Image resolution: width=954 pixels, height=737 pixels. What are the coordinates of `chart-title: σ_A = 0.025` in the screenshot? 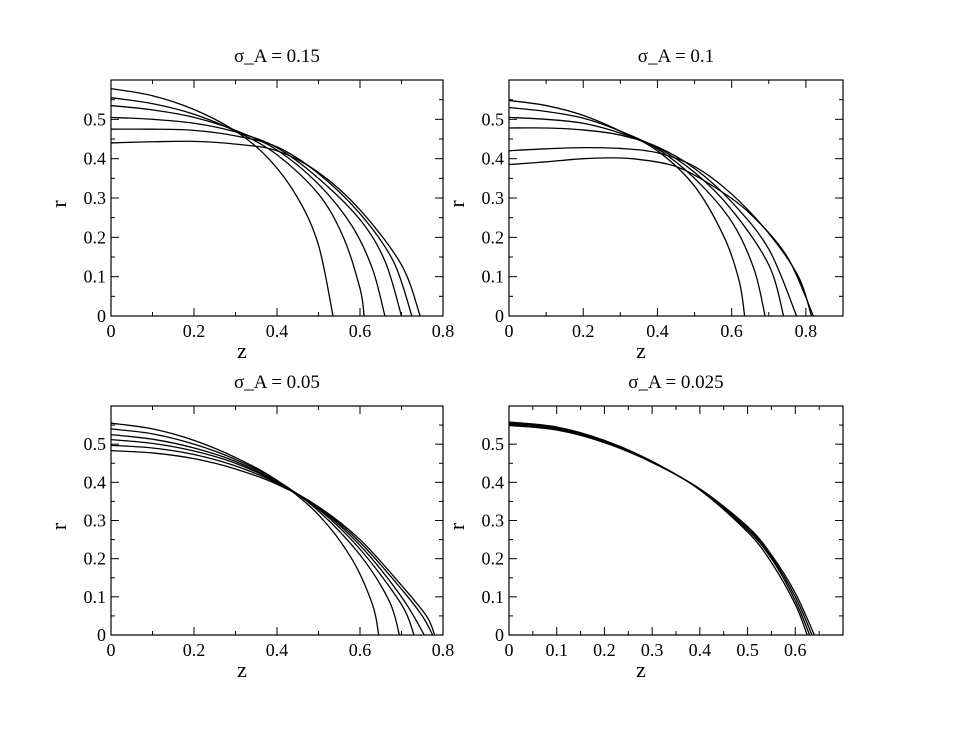 It's located at (675, 382).